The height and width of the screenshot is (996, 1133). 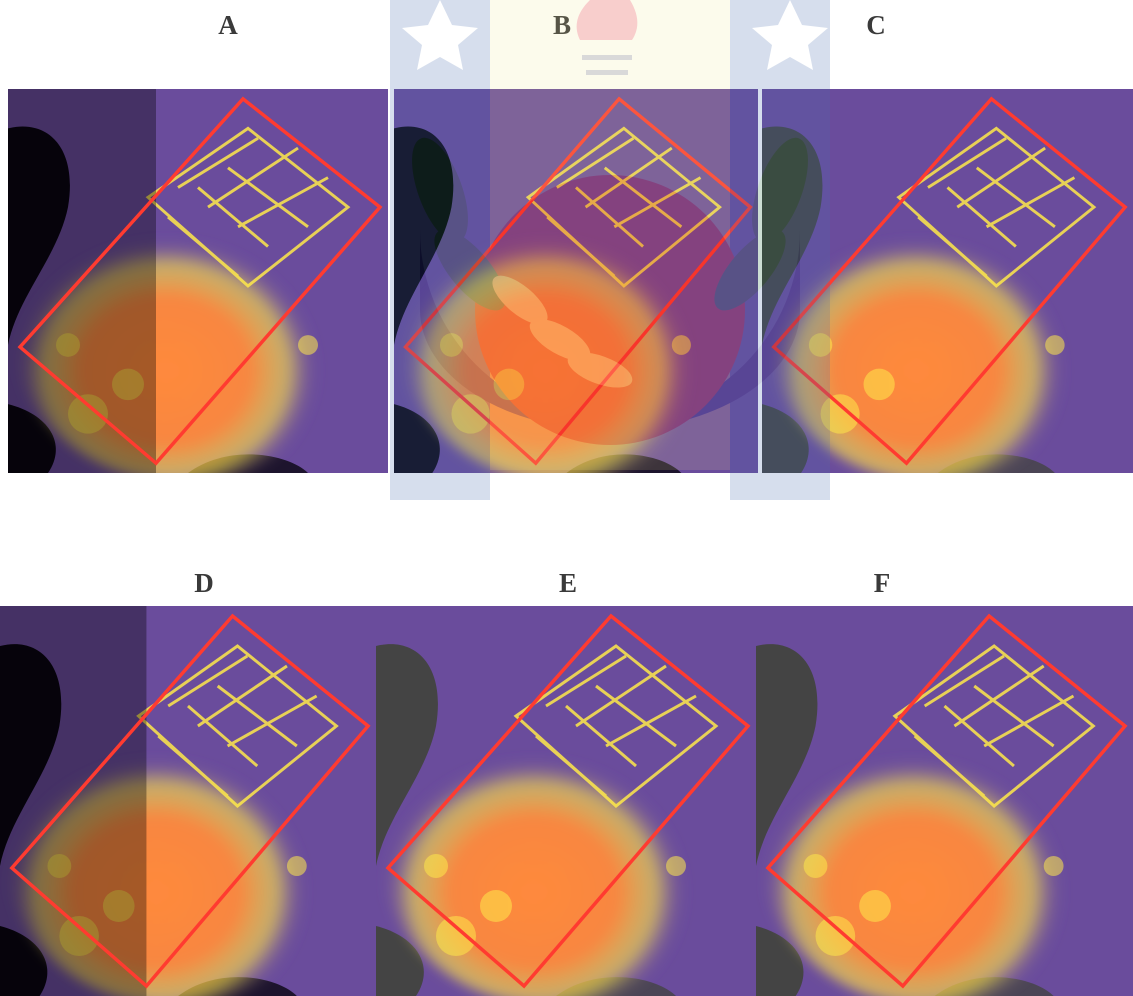 I want to click on panel-label-c: C, so click(x=876, y=25).